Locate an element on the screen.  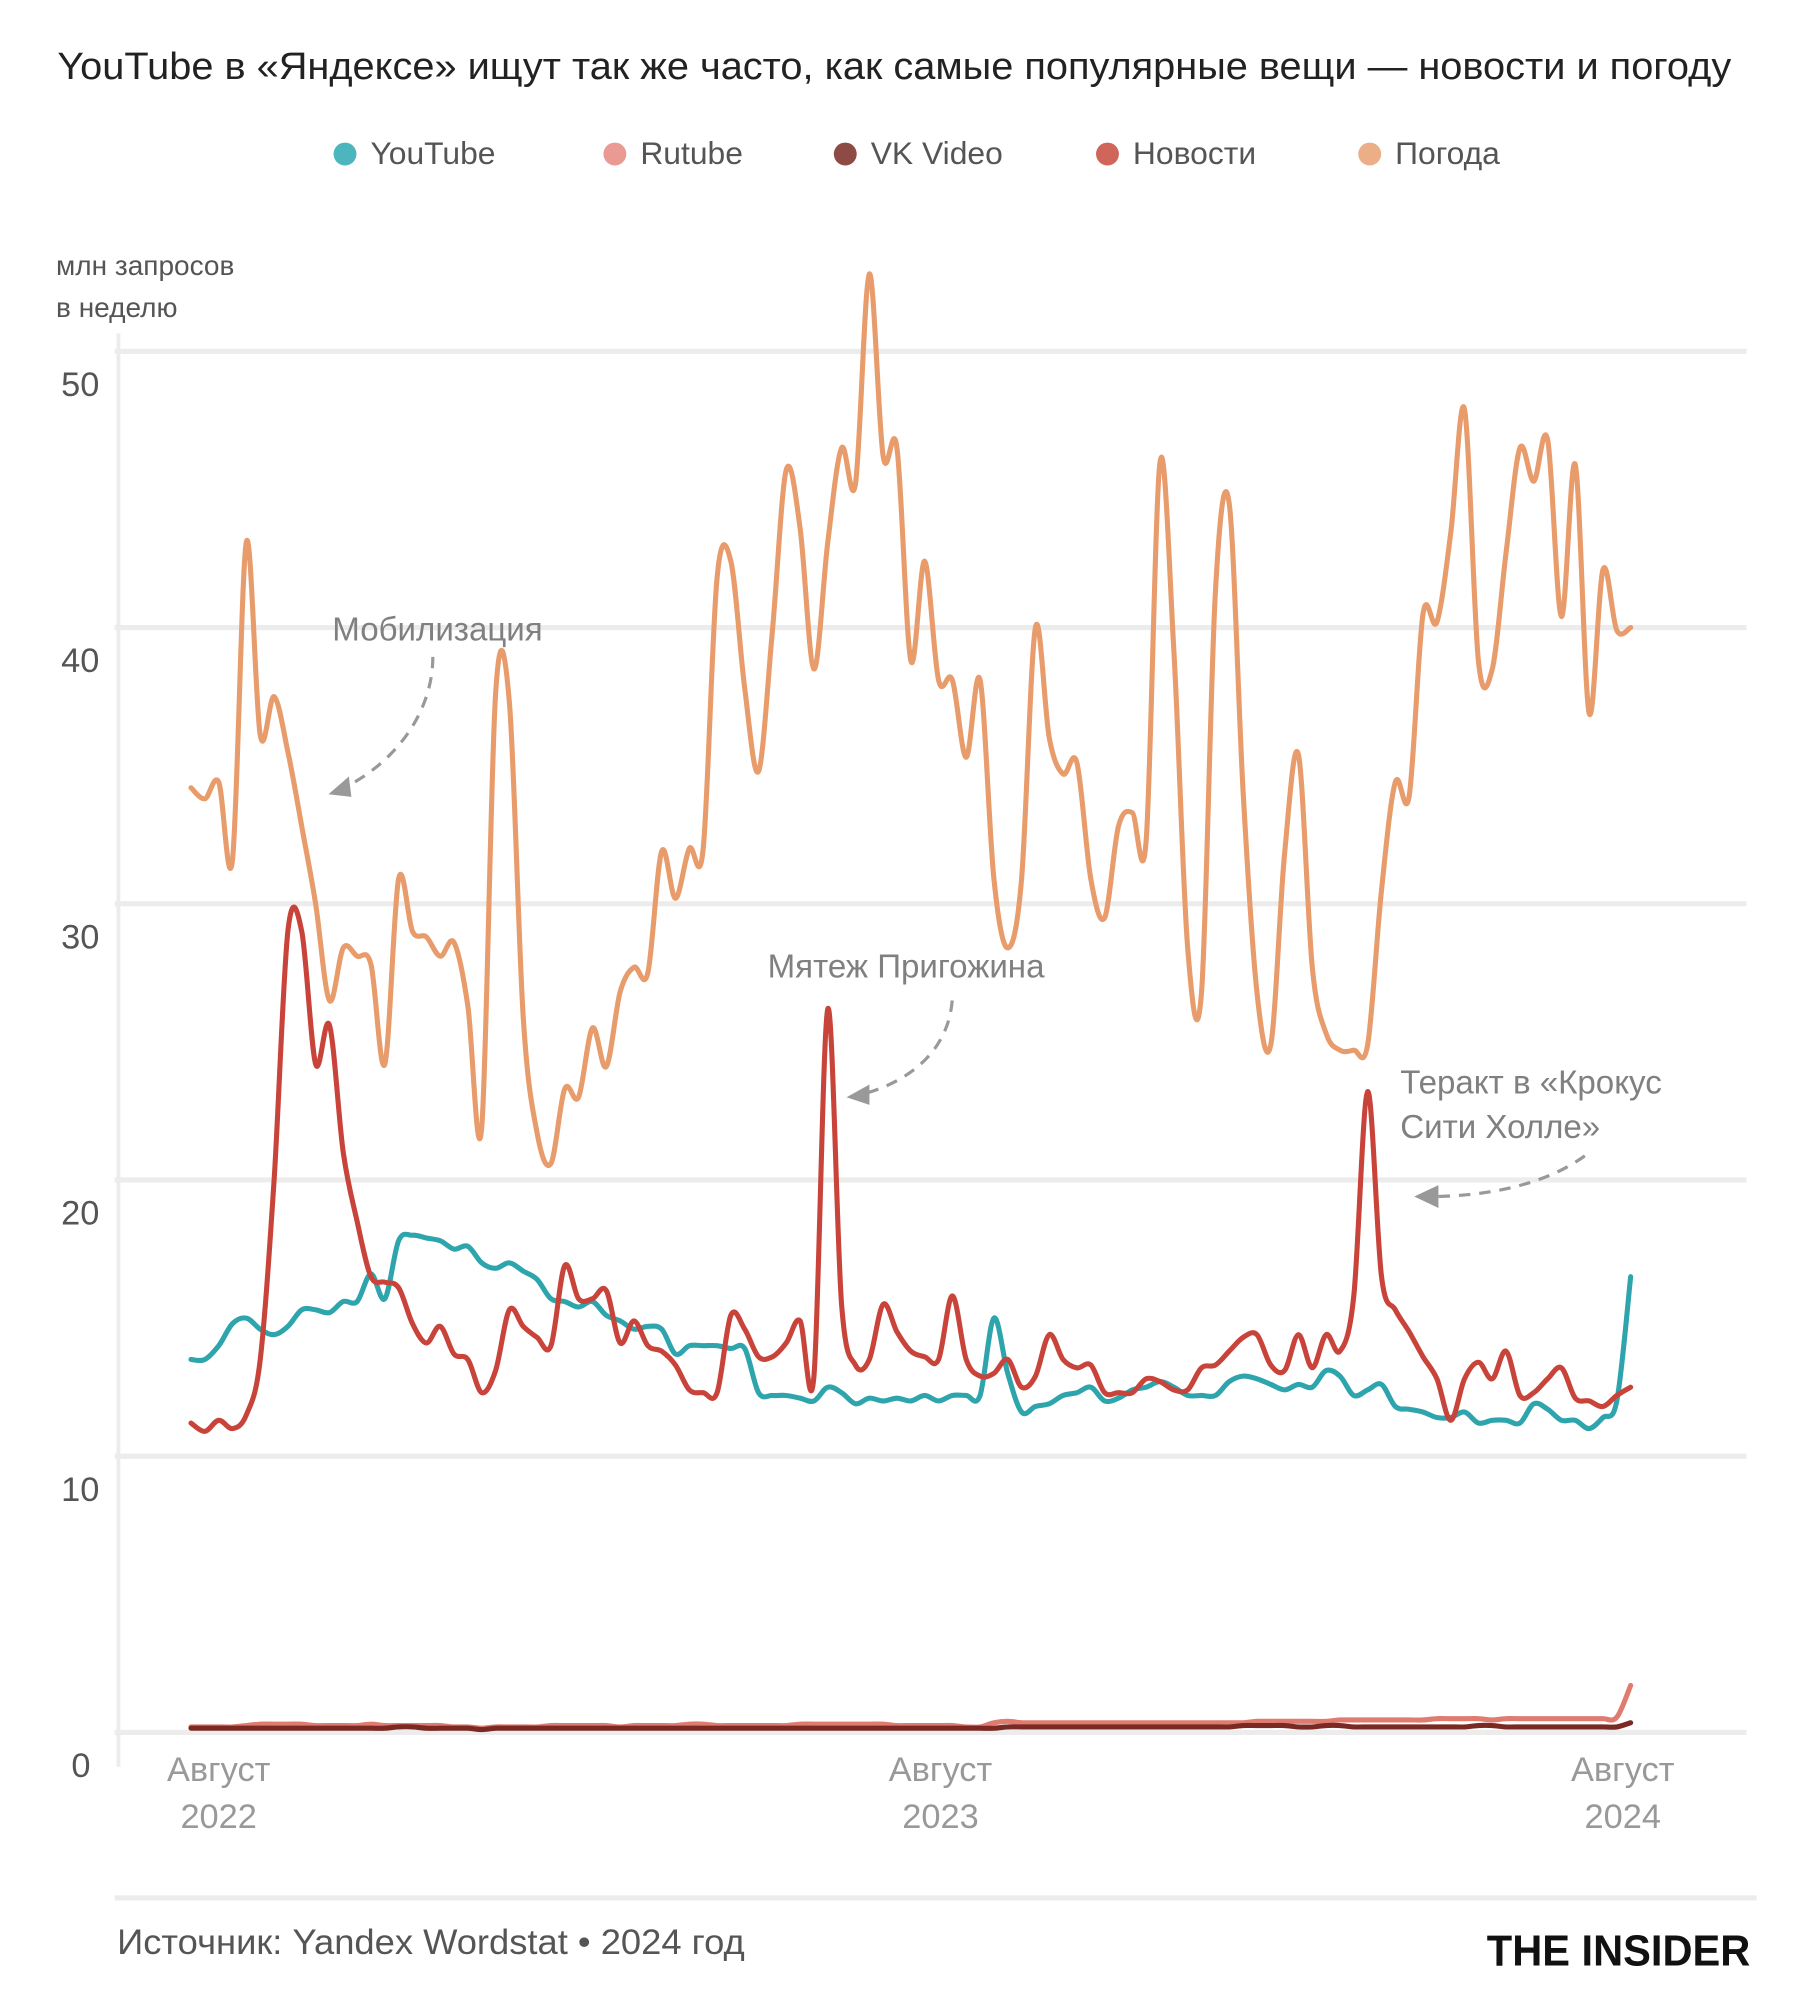
annotation-mobilization: Мобилизация is located at coordinates (435, 704).